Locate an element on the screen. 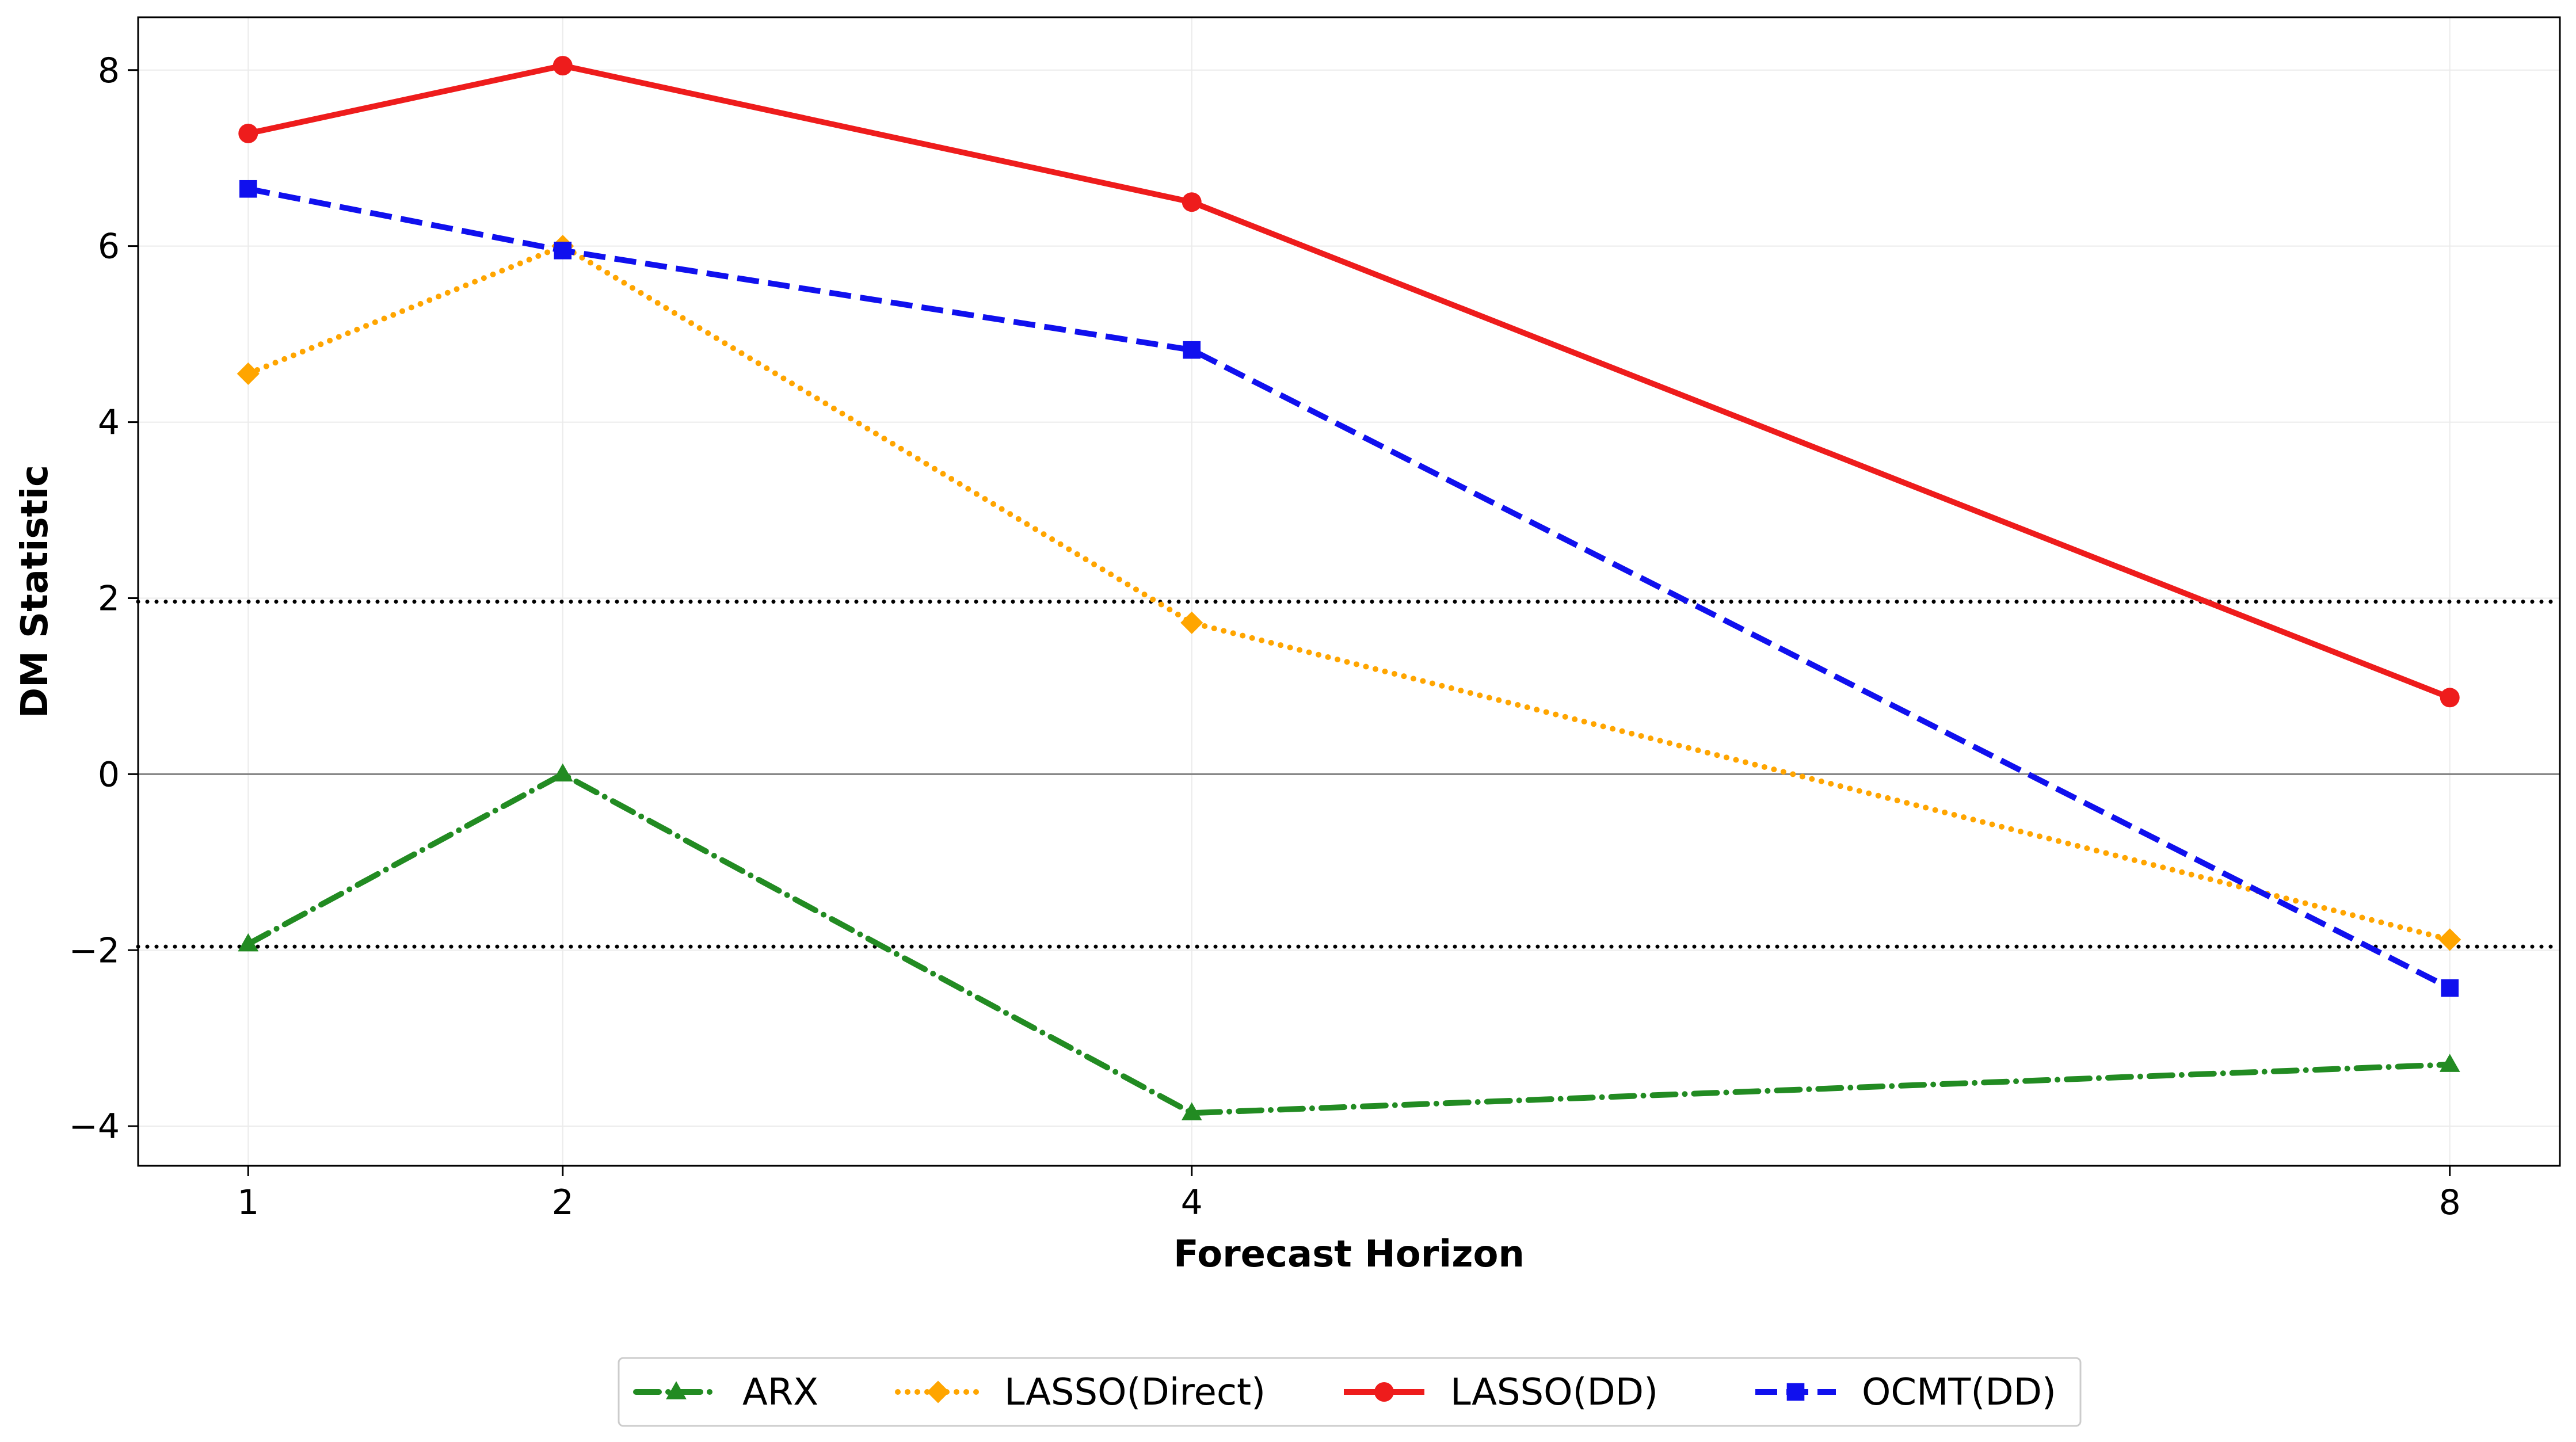  legend-entry-2: LASSO(DD) is located at coordinates (1501, 1392).